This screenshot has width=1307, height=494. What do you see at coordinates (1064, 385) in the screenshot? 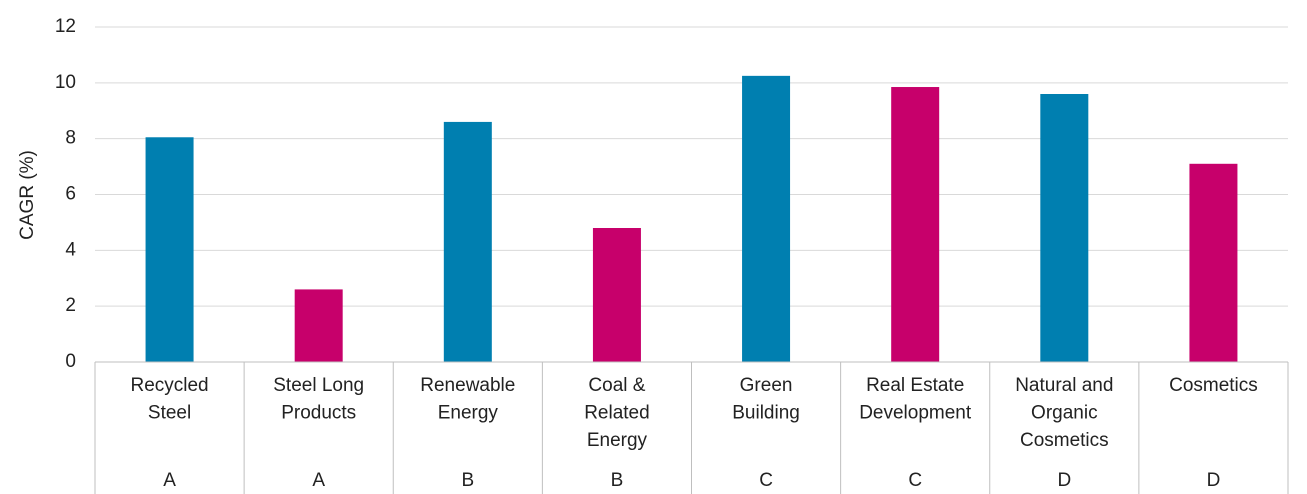
I see `x-tick-label: Natural and` at bounding box center [1064, 385].